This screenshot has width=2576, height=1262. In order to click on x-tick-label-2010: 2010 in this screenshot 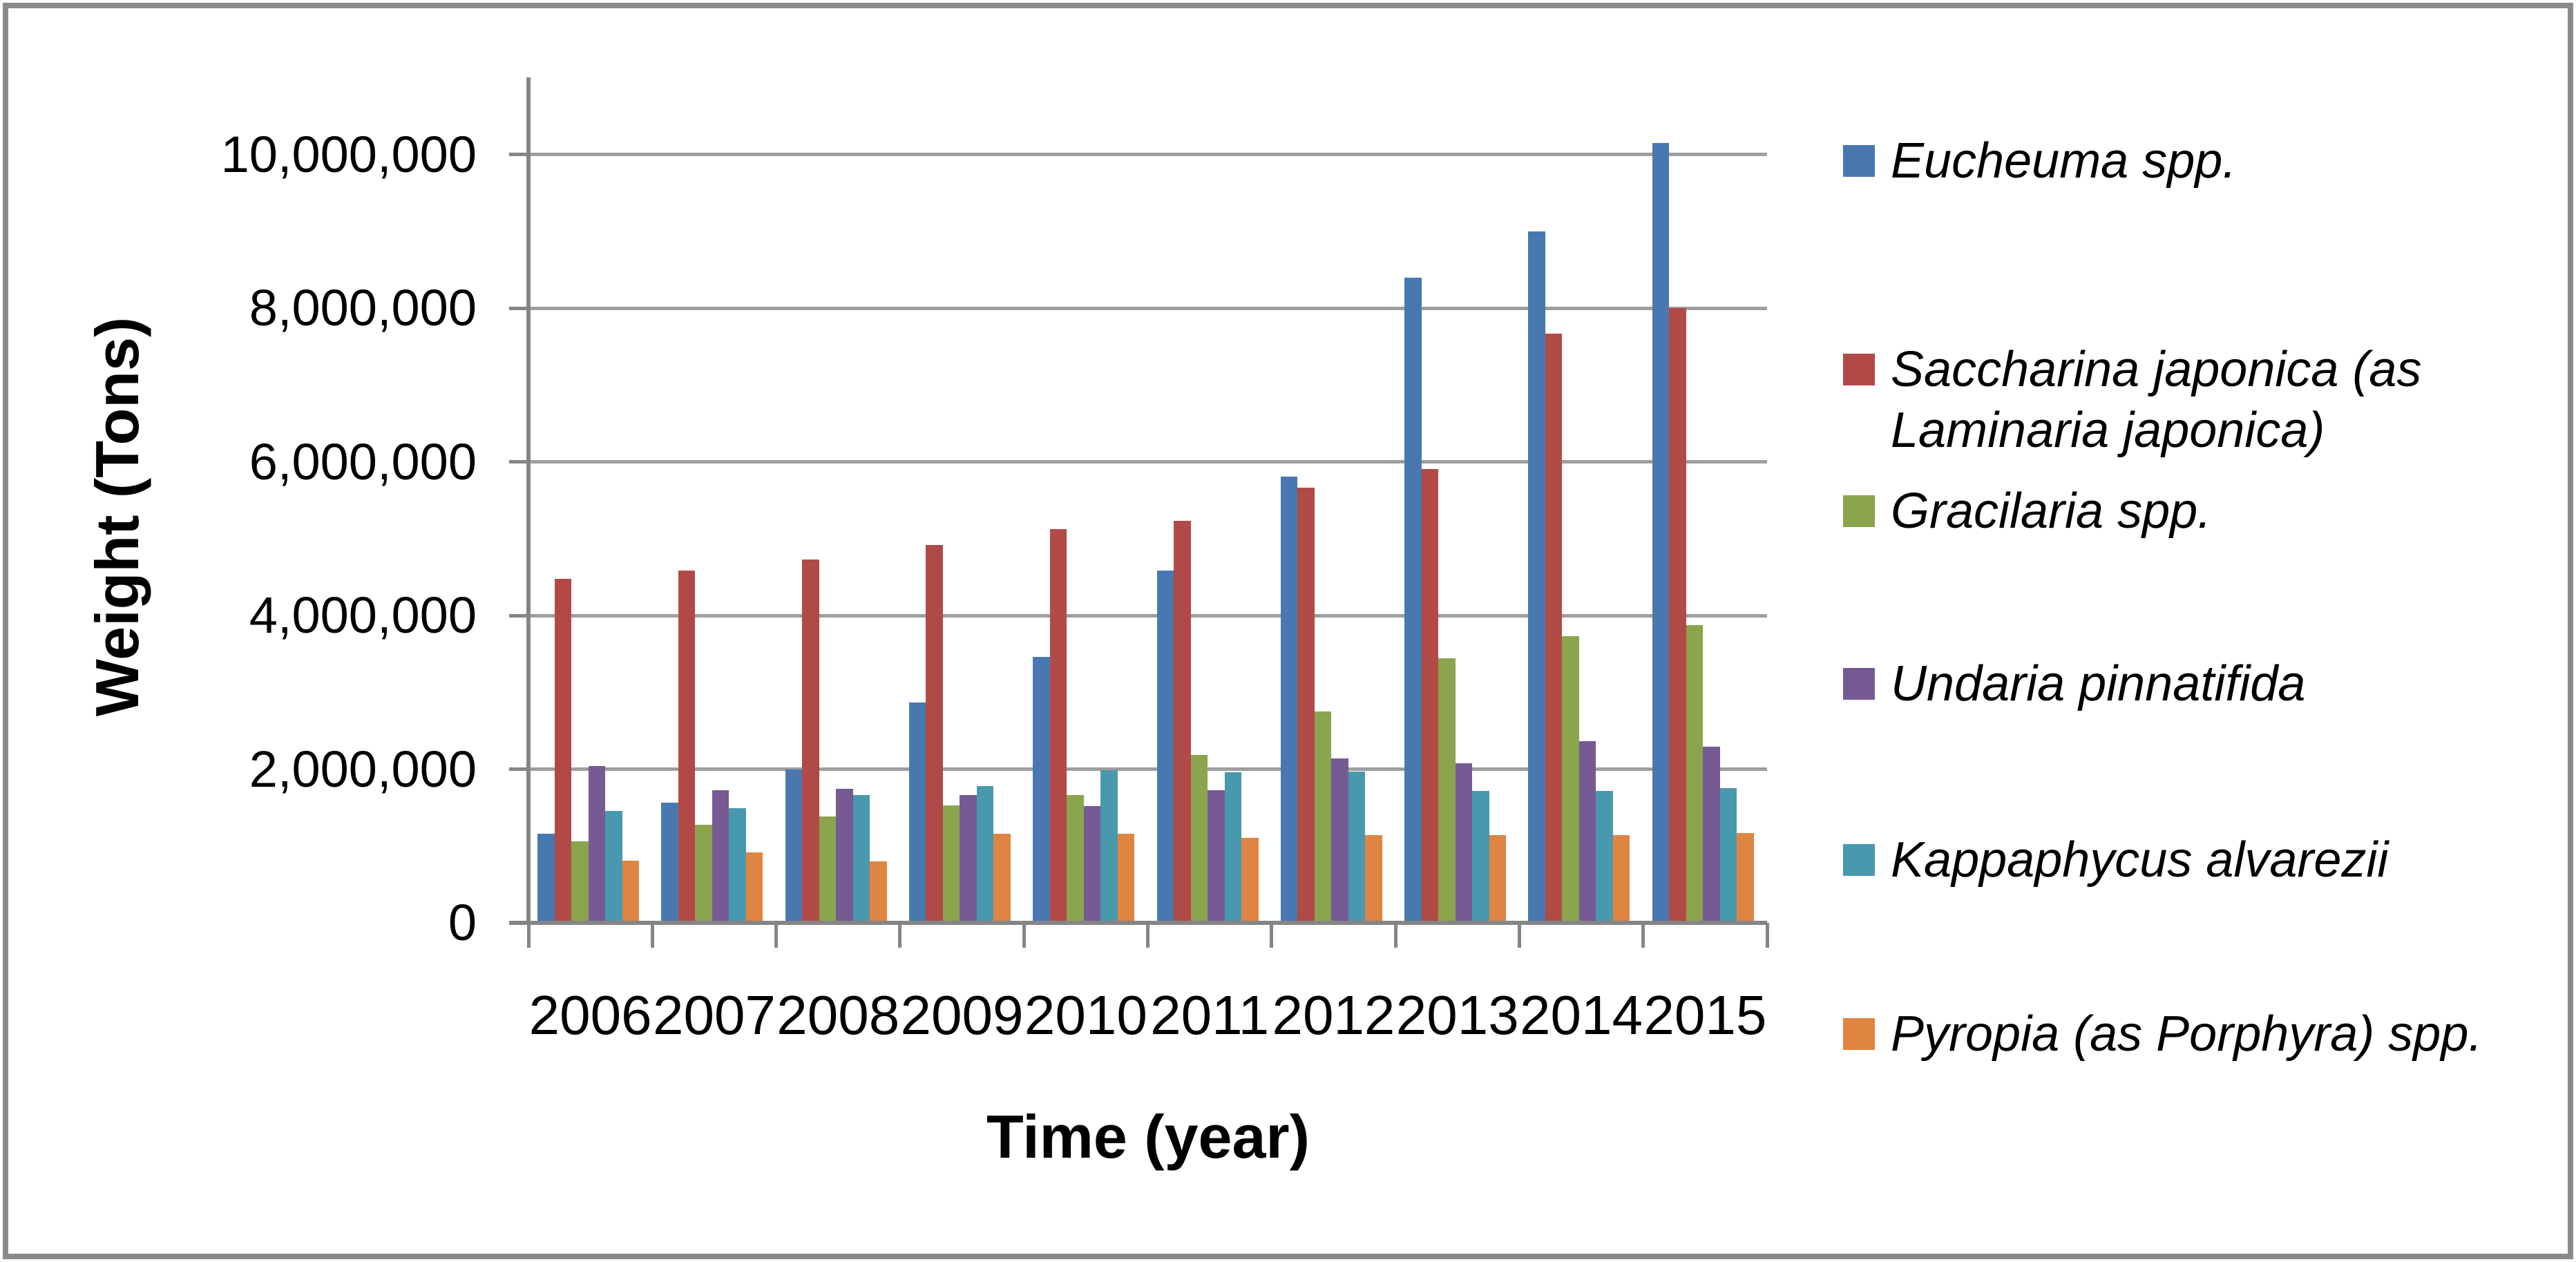, I will do `click(1085, 1015)`.